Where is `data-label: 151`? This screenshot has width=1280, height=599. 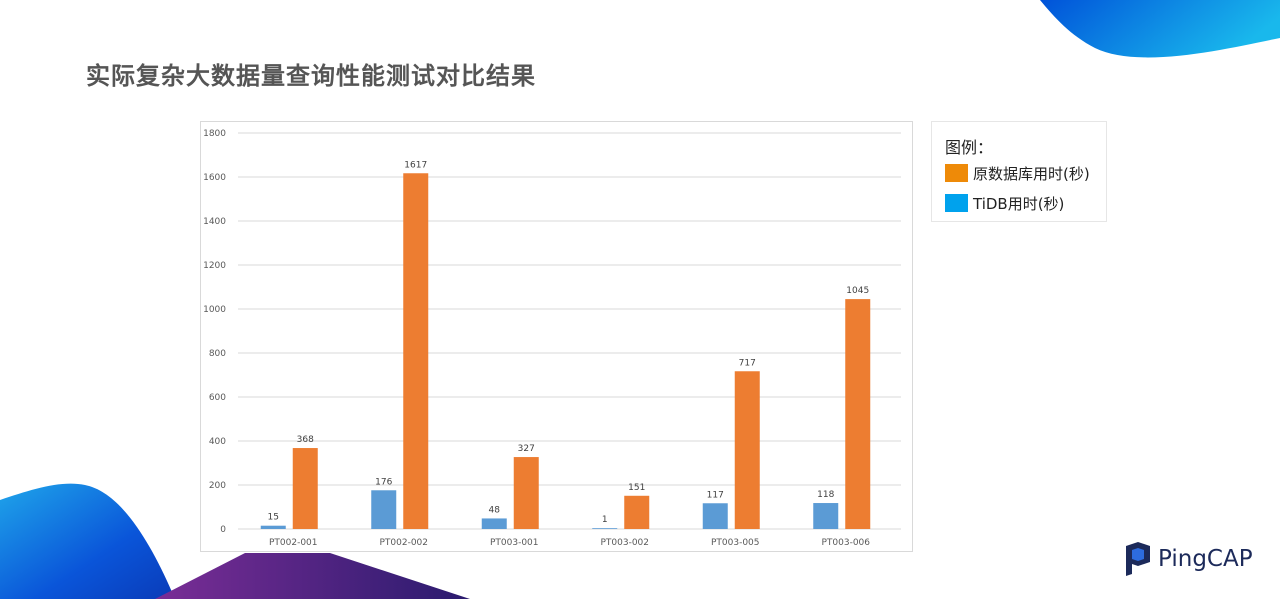
data-label: 151 is located at coordinates (636, 488).